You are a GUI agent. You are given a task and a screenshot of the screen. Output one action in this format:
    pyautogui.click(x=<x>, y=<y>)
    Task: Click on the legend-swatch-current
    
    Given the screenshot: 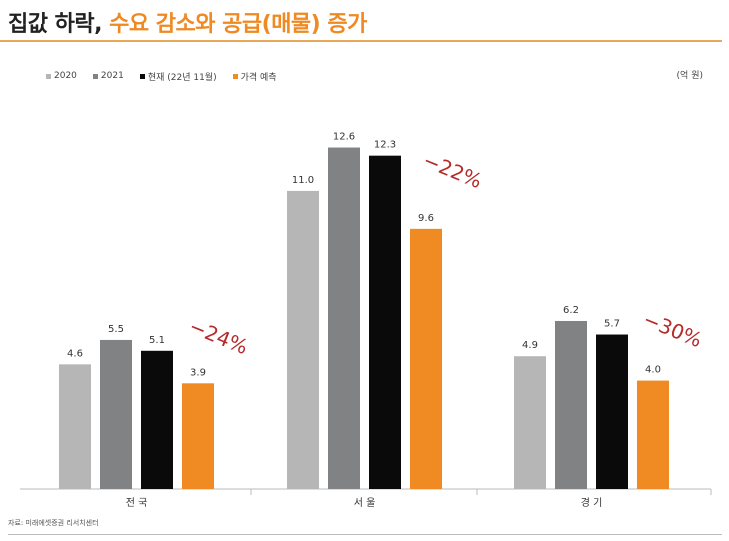 What is the action you would take?
    pyautogui.click(x=142, y=76)
    